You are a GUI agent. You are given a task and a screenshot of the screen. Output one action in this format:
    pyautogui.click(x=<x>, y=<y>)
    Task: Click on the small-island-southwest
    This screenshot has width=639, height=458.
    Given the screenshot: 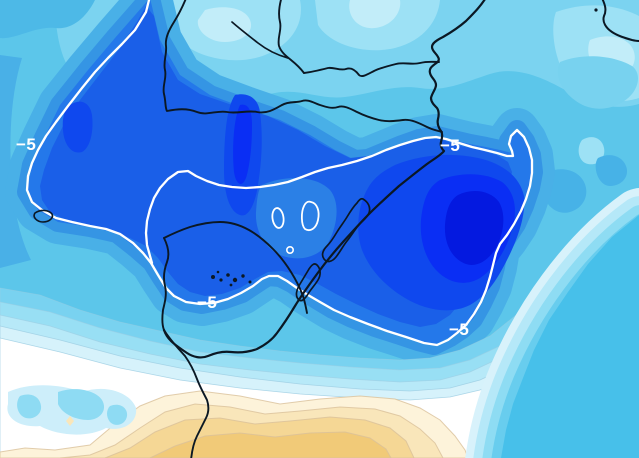 What is the action you would take?
    pyautogui.click(x=43, y=216)
    